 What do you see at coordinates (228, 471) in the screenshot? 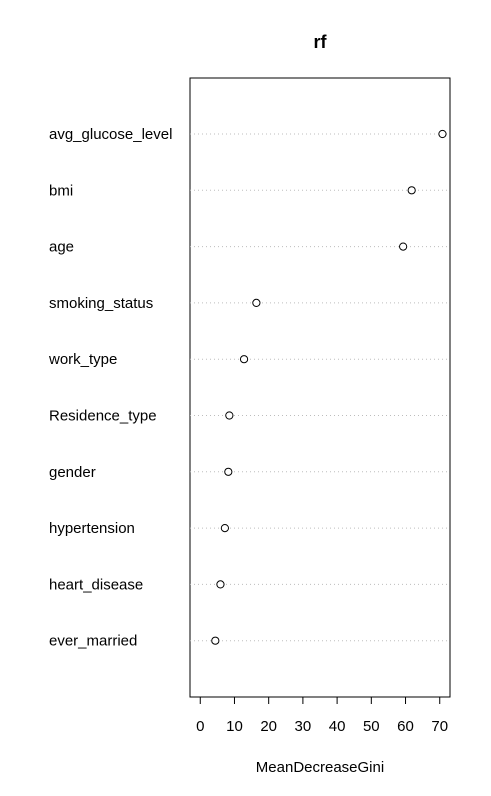
I see `point-gender` at bounding box center [228, 471].